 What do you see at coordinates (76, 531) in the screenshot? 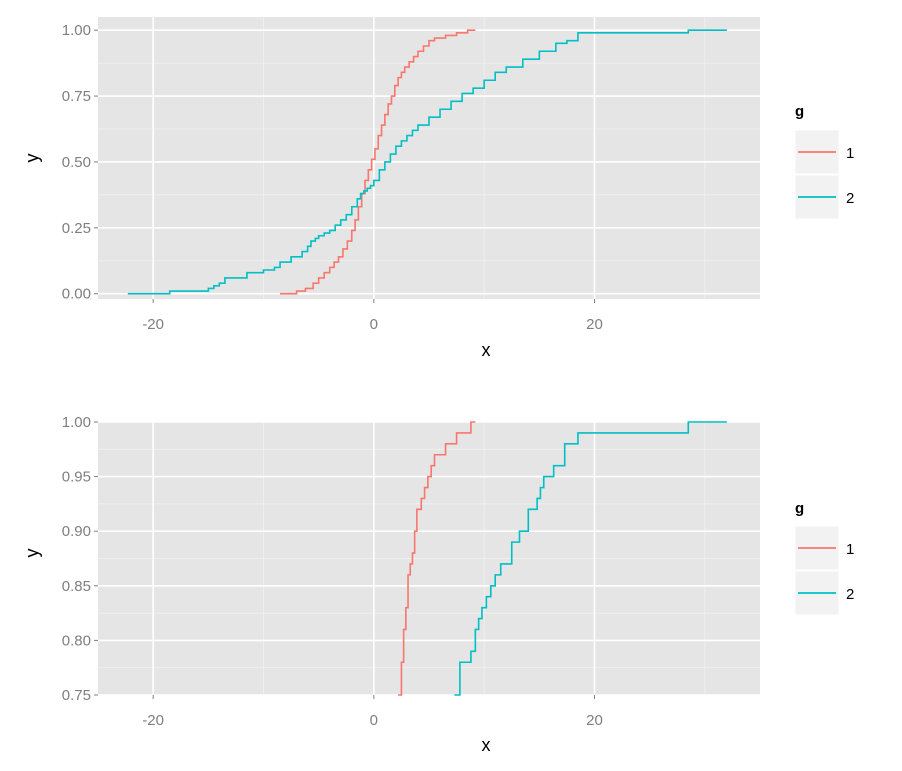
I see `y-tick-label: 0.90` at bounding box center [76, 531].